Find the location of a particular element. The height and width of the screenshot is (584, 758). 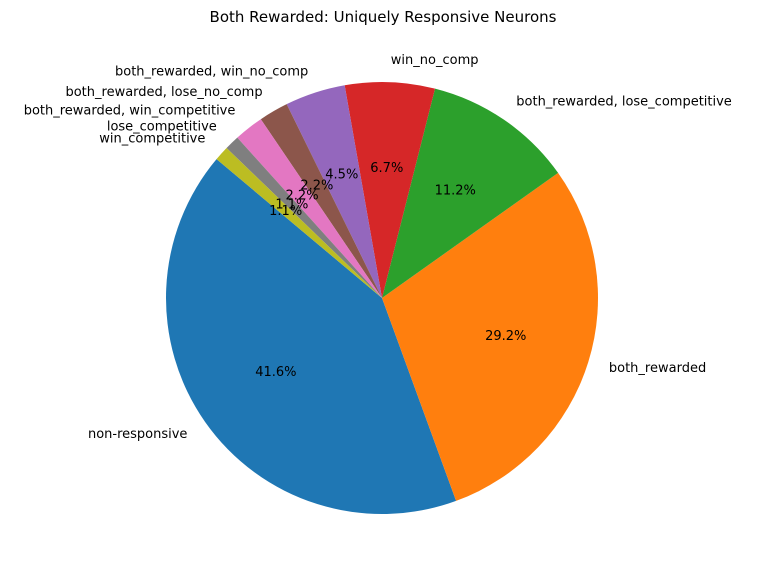

pie-percent-labels: 41.6%29.2%11.2%6.7%4.5%2.2%2.2%1.1%1.1% is located at coordinates (390, 270).